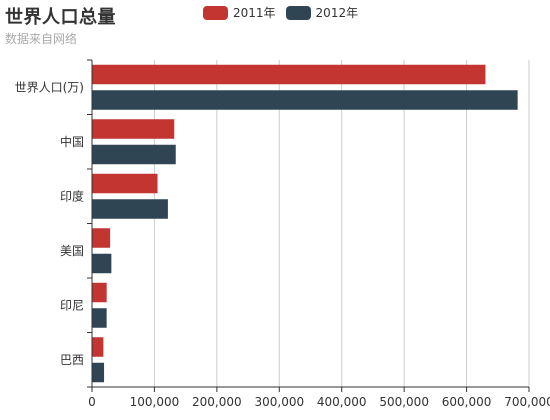  I want to click on y-tick-label: 美国, so click(72, 251).